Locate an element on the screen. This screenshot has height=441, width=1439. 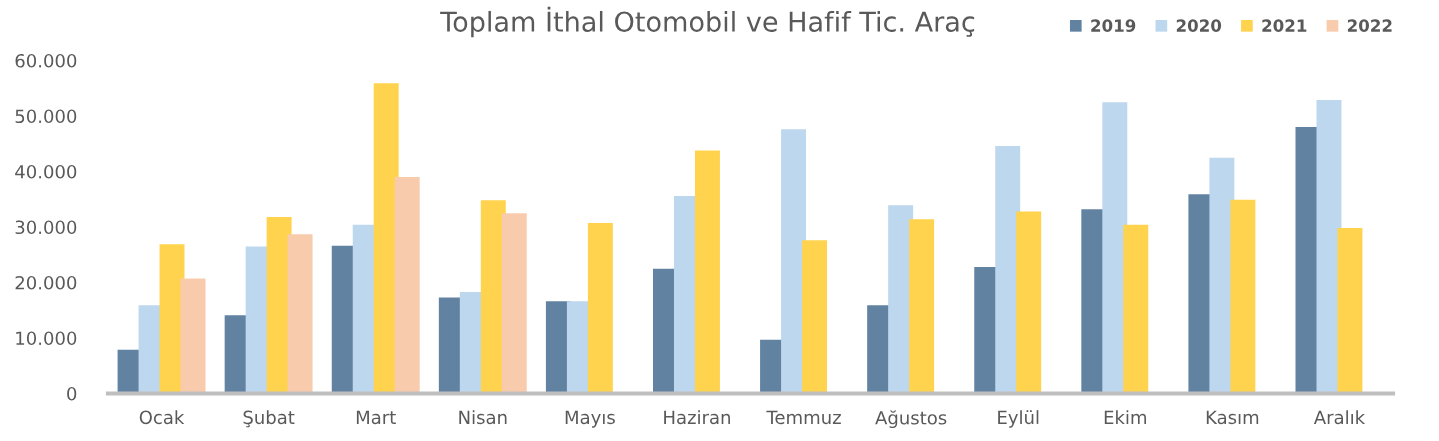
x-tick-label: Şubat is located at coordinates (269, 419).